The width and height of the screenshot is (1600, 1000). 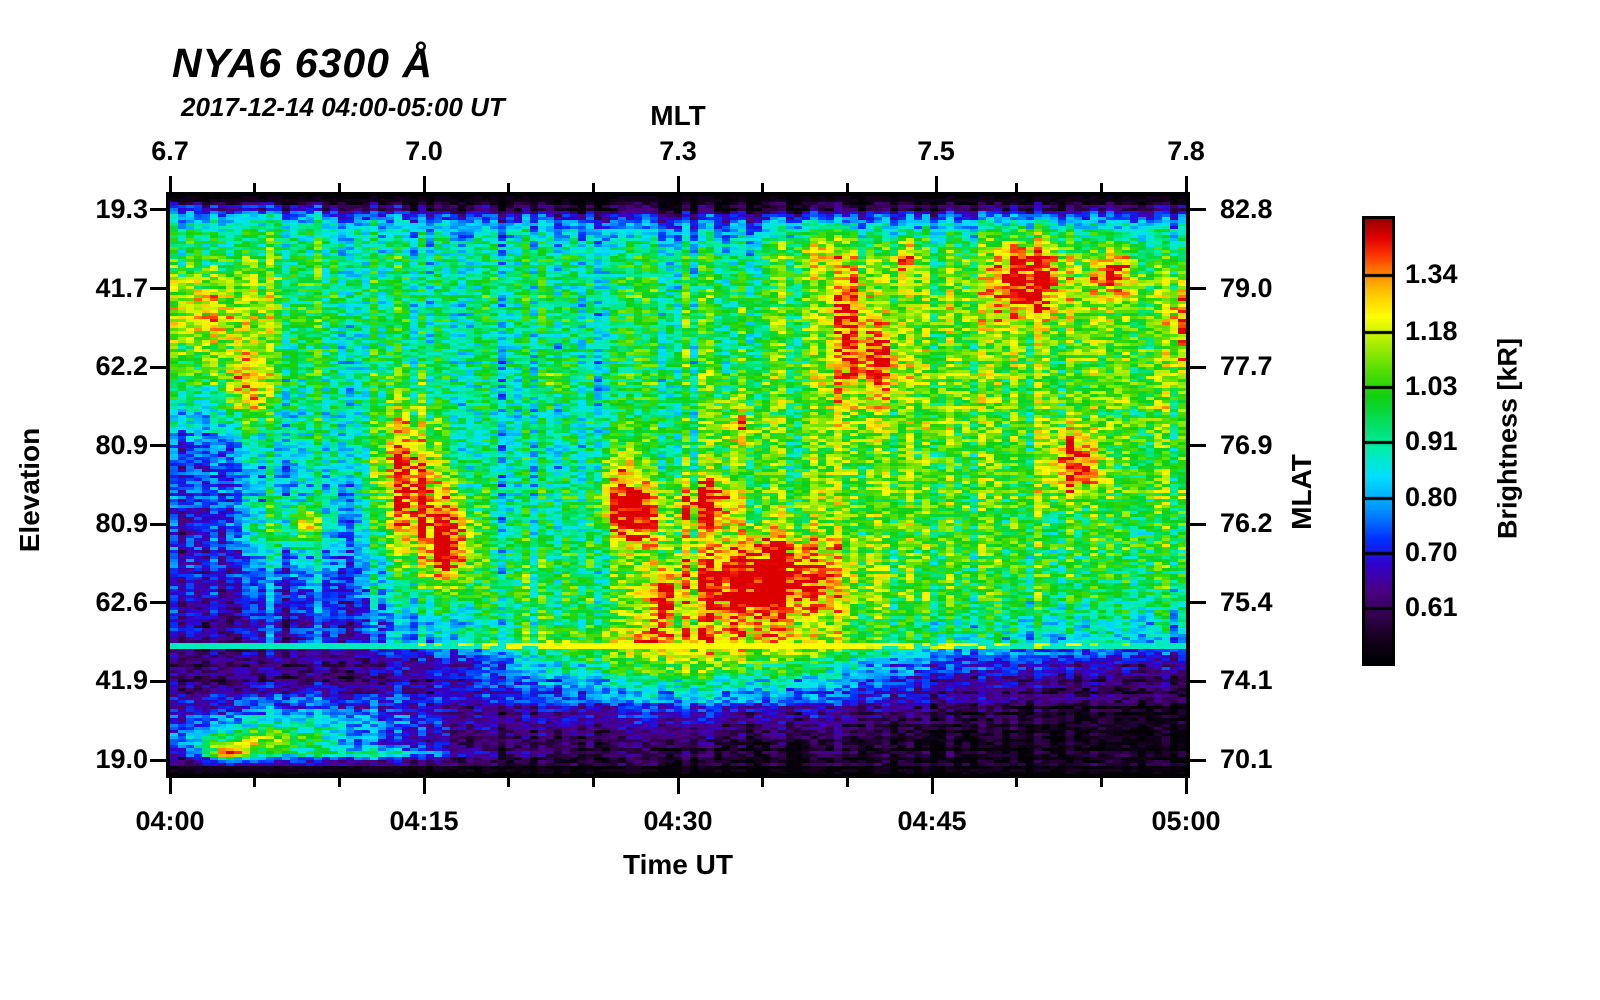 What do you see at coordinates (678, 151) in the screenshot?
I see `mlt-tick-label: 7.3` at bounding box center [678, 151].